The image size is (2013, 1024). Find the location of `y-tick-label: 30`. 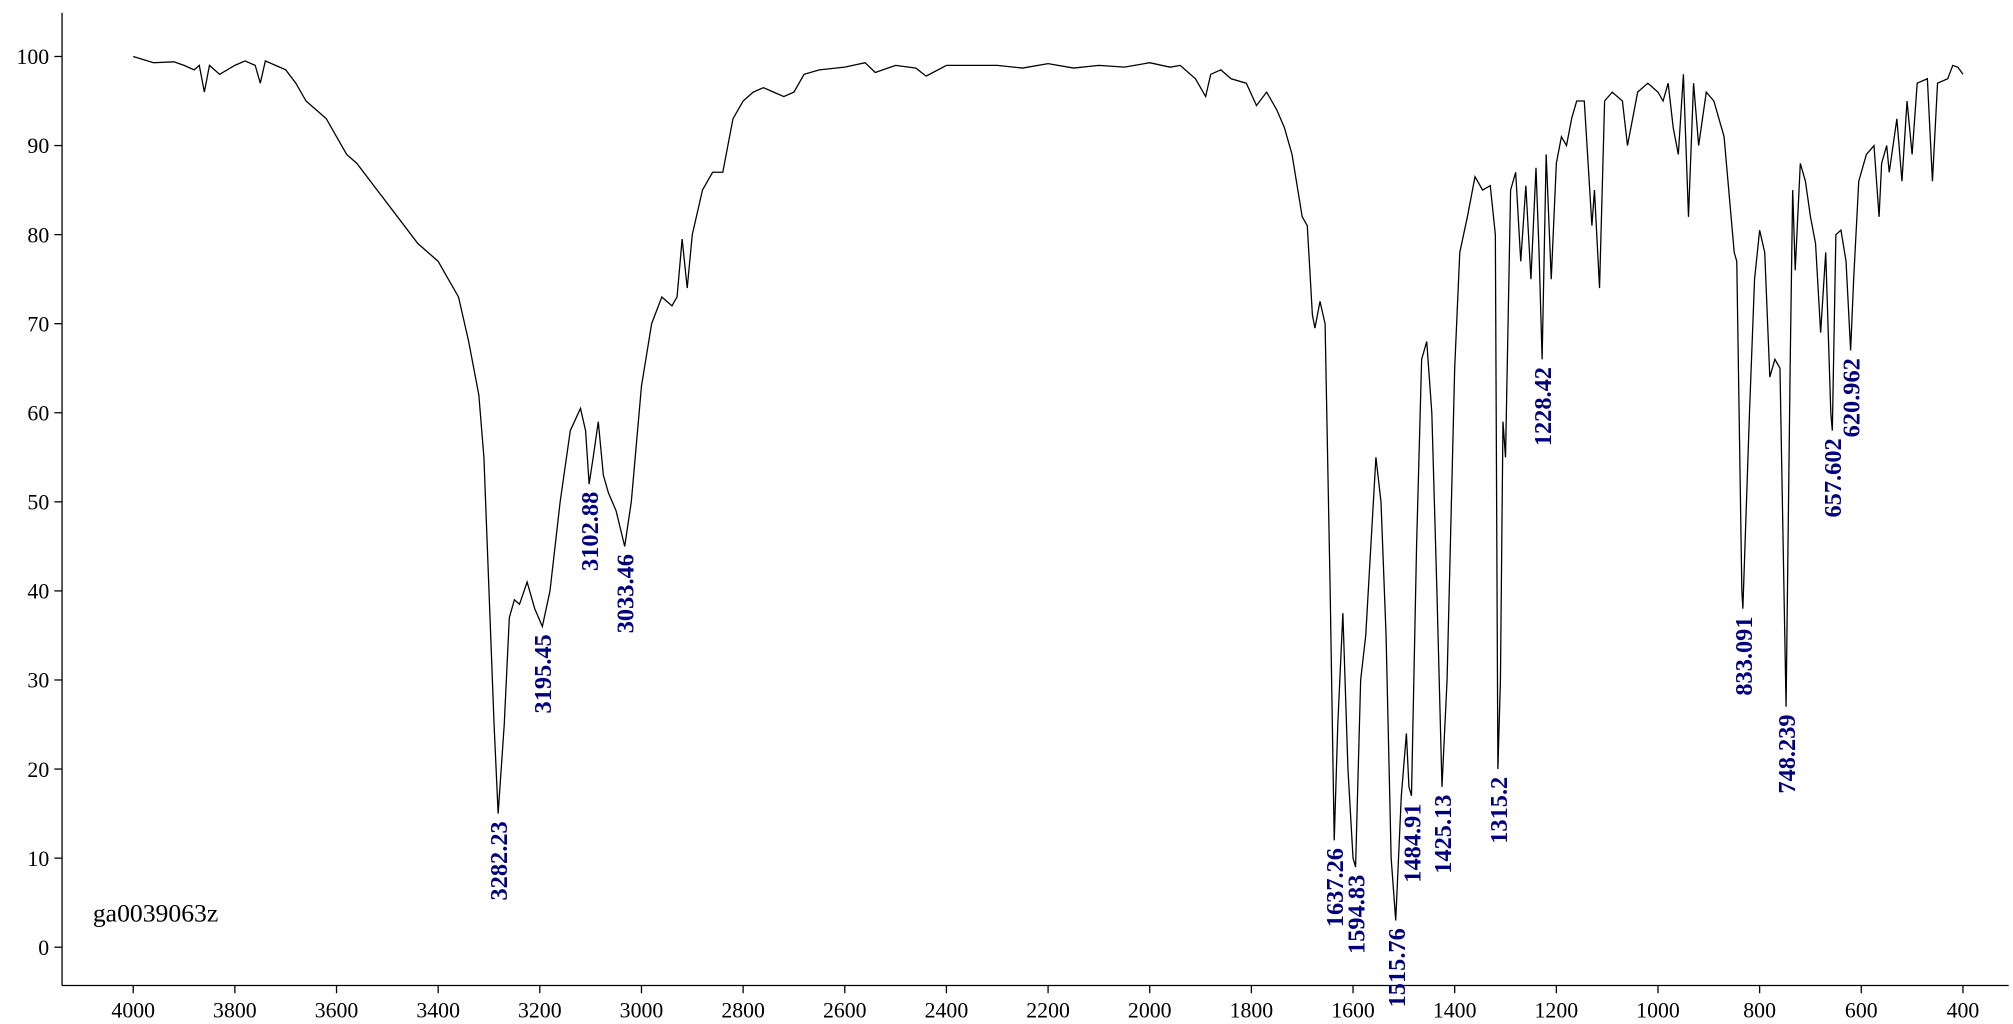

y-tick-label: 30 is located at coordinates (38, 681).